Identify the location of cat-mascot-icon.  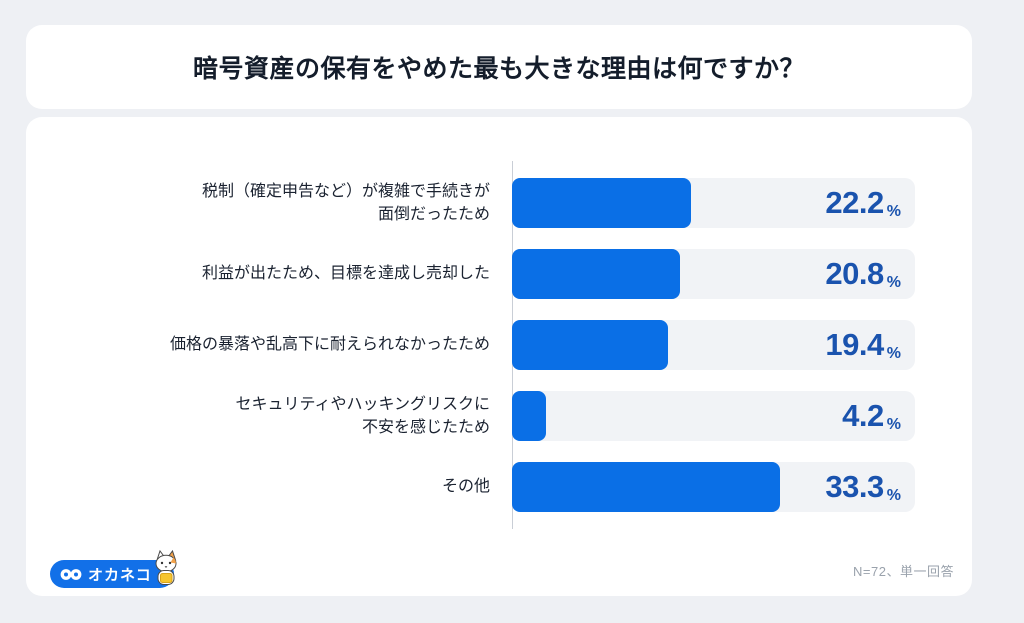
(166, 567).